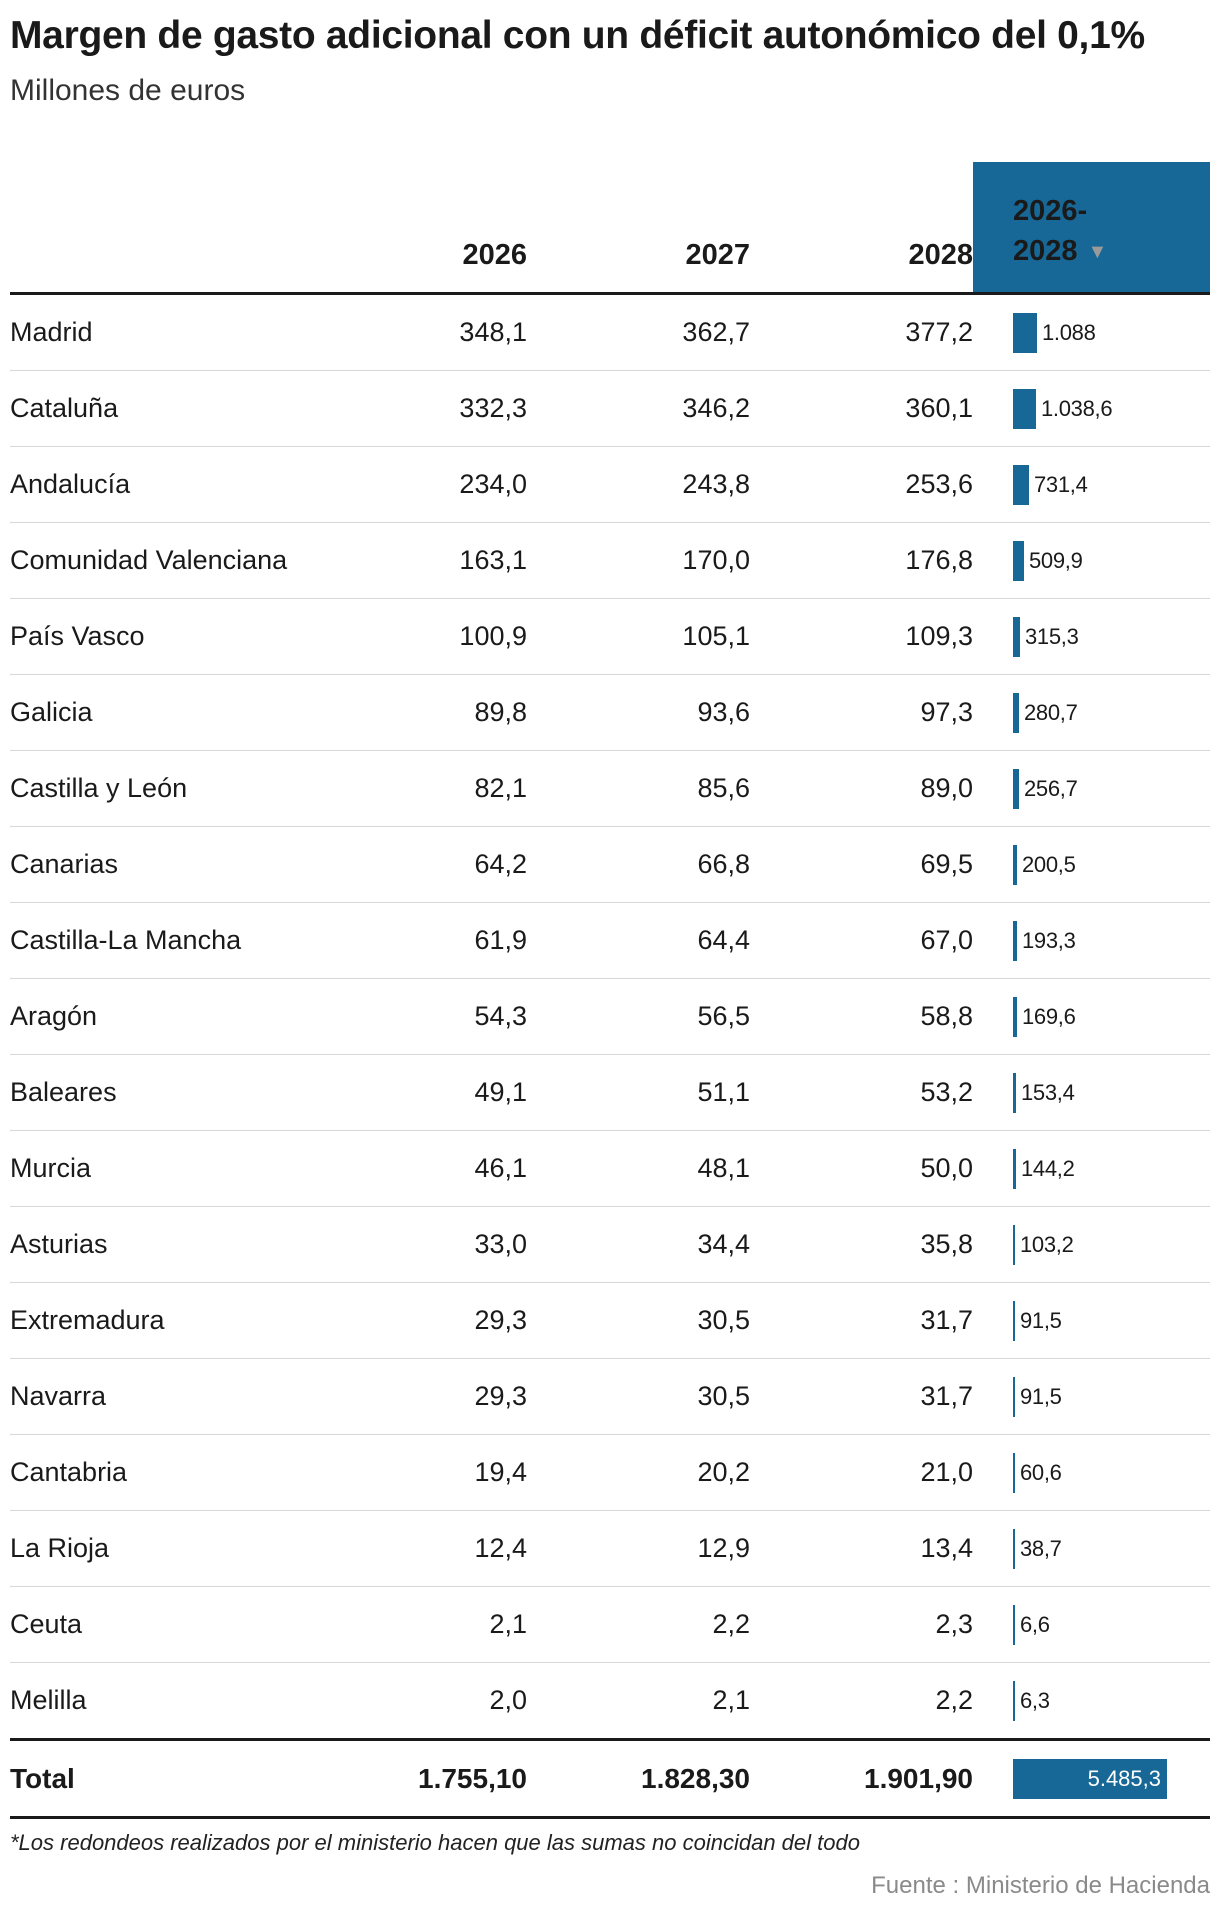 The width and height of the screenshot is (1220, 1920). I want to click on region-name: Cataluña, so click(162, 408).